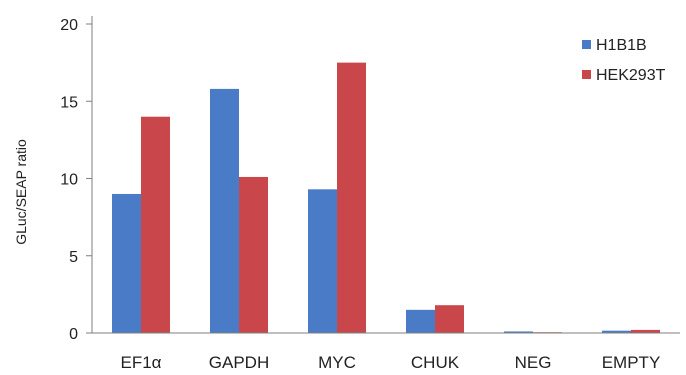  Describe the element at coordinates (435, 362) in the screenshot. I see `x-tick-label-3: CHUK` at that location.